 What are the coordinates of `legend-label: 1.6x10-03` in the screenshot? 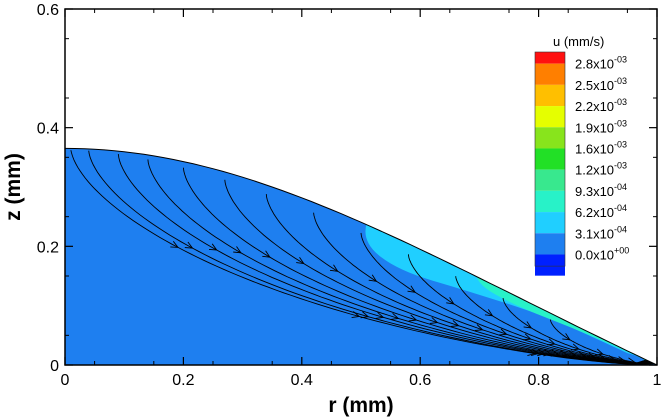 It's located at (601, 147).